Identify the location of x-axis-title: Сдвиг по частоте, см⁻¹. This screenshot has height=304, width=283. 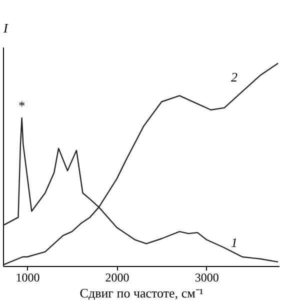
(142, 293).